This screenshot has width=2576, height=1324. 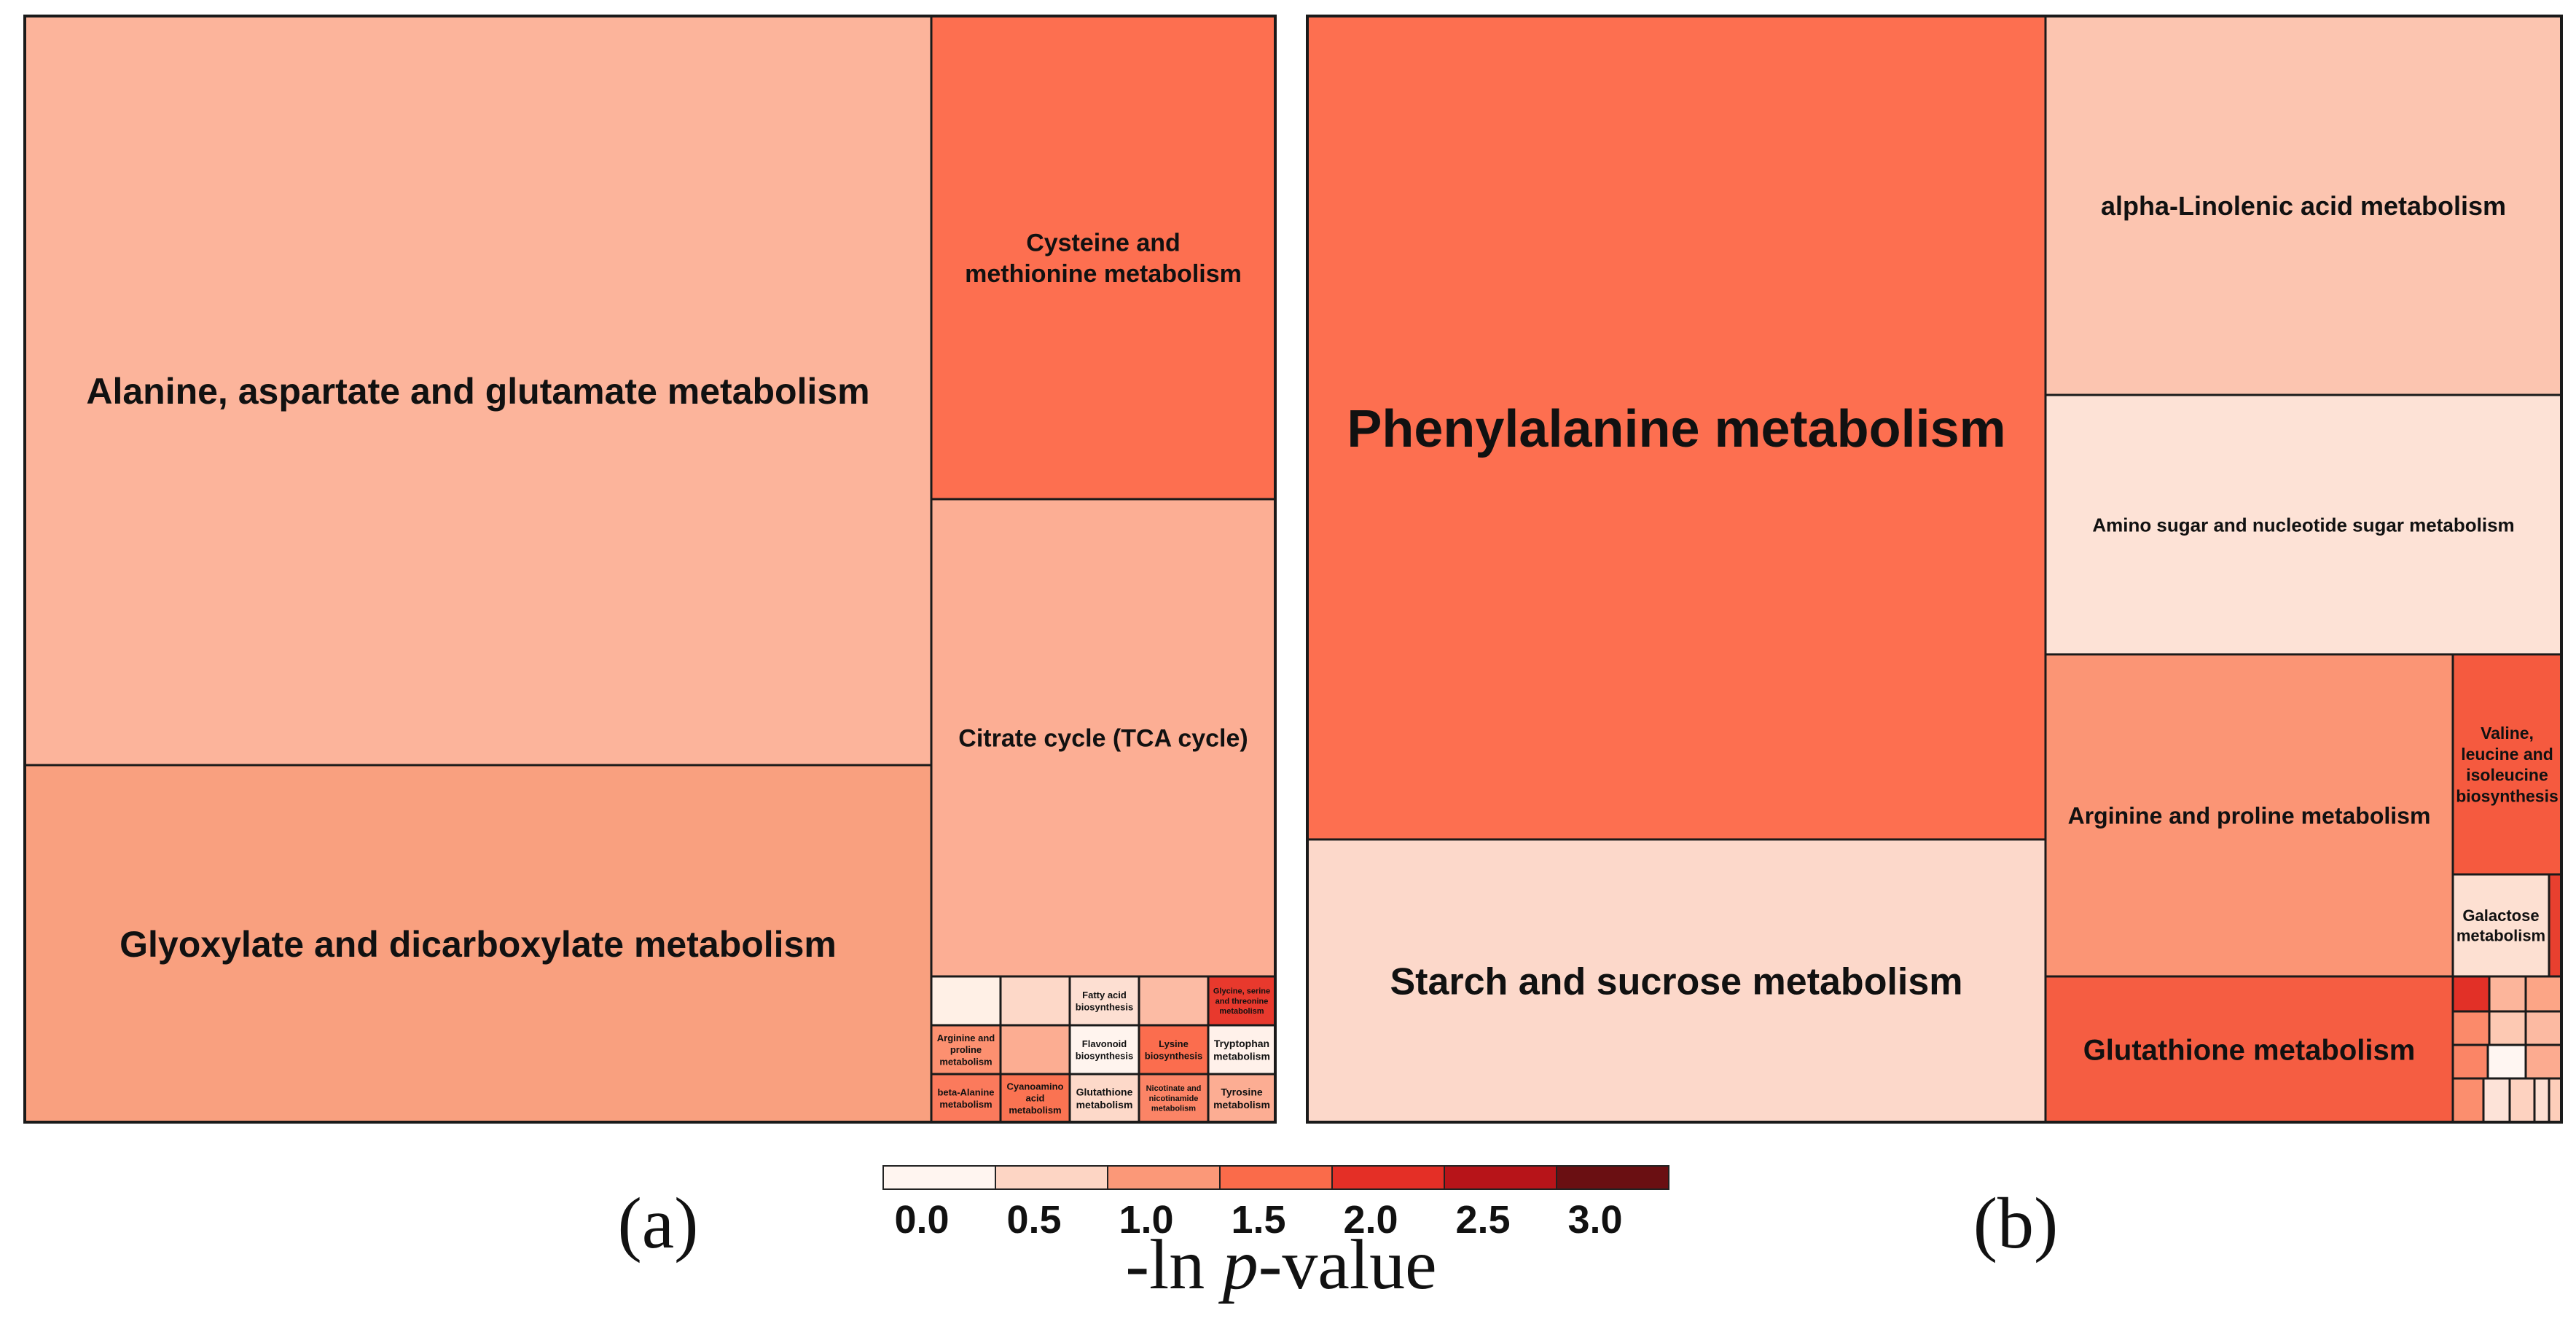 I want to click on panel-b-label: (b), so click(x=2016, y=1223).